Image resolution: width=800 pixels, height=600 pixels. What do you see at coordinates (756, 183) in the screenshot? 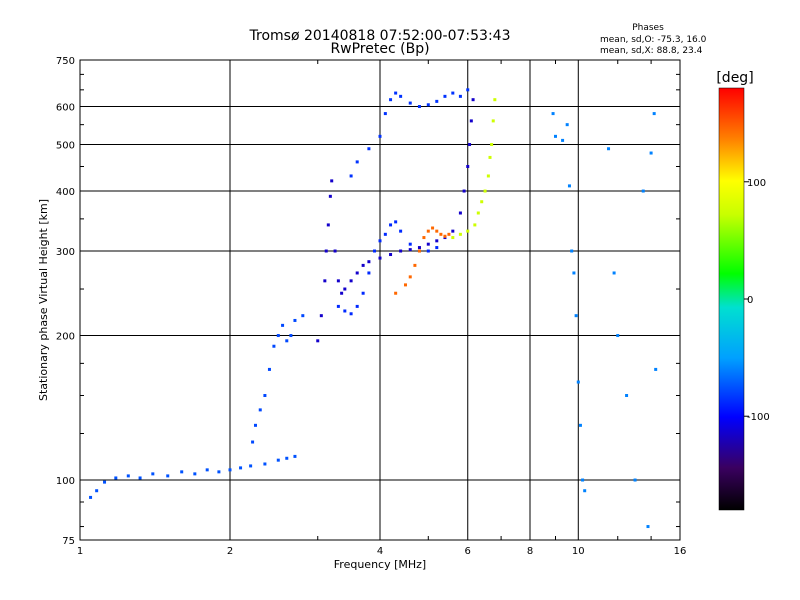
I see `colorbar-tick-label: 100` at bounding box center [756, 183].